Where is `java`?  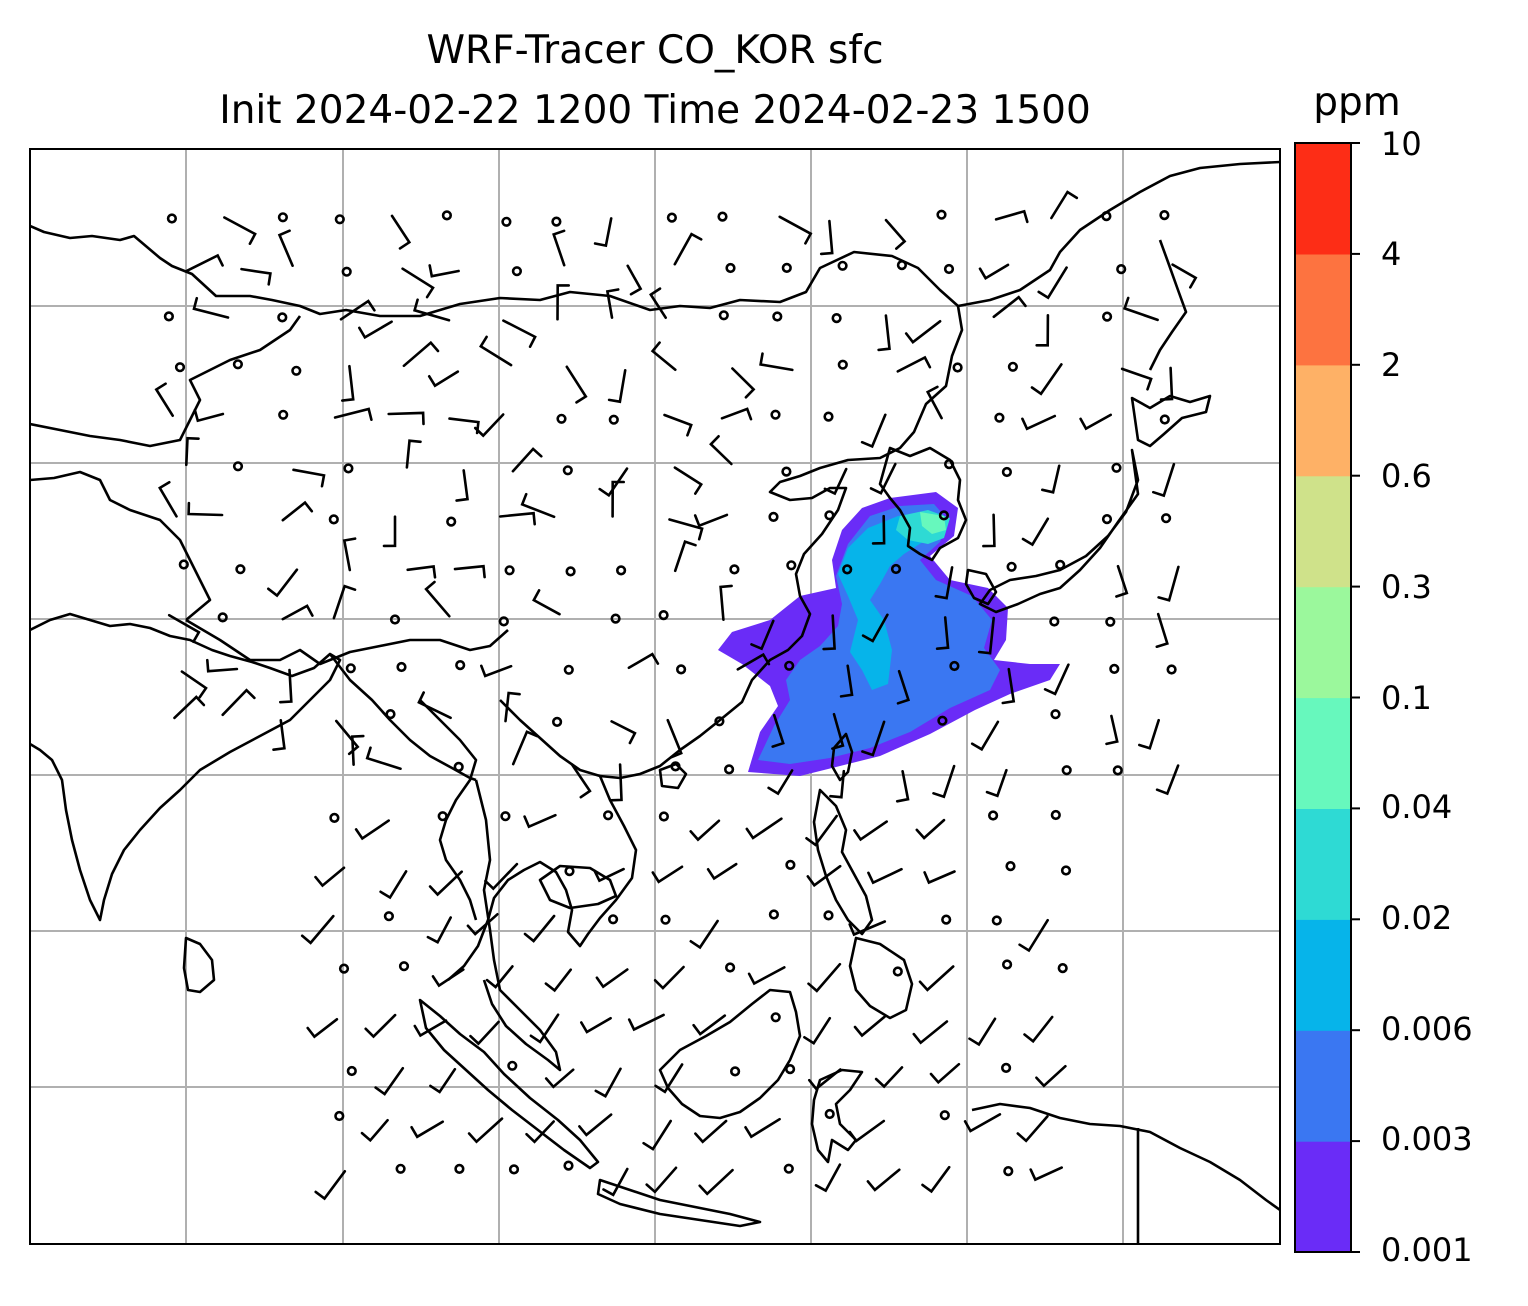
java is located at coordinates (679, 1203).